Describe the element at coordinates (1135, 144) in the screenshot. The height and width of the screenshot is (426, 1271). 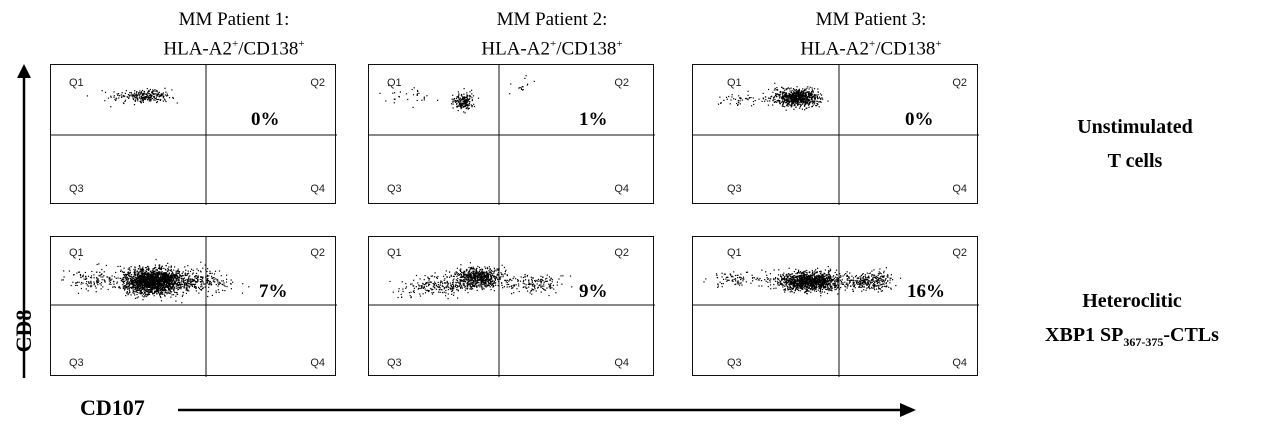
I see `row-label-unstimulated: Unstimulated T cells` at that location.